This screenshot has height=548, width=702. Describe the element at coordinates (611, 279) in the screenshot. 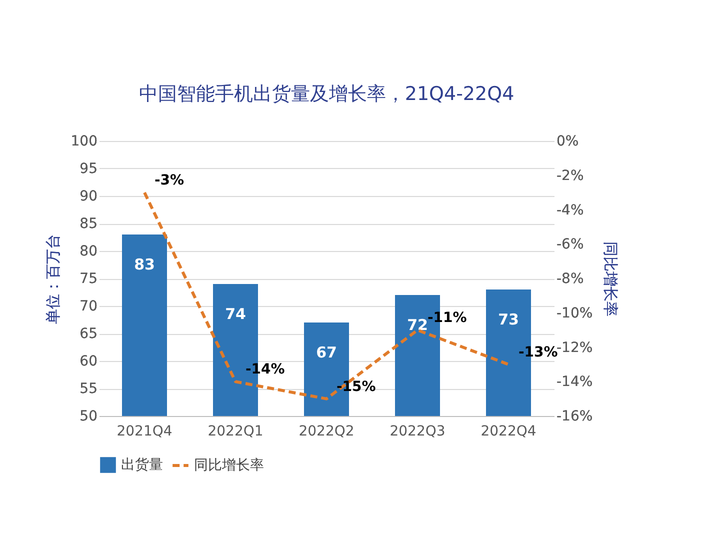

I see `y2-axis-title: 同比增长率` at that location.